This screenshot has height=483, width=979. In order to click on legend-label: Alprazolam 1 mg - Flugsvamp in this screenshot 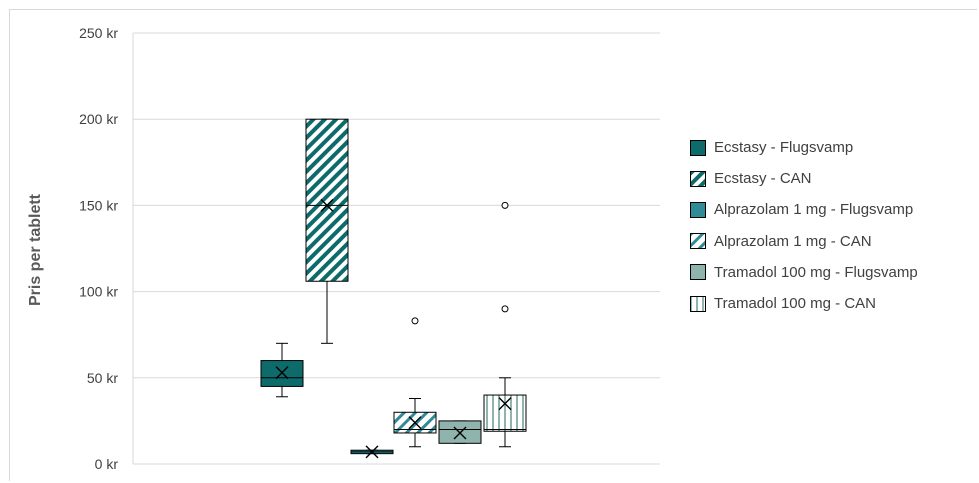, I will do `click(814, 210)`.